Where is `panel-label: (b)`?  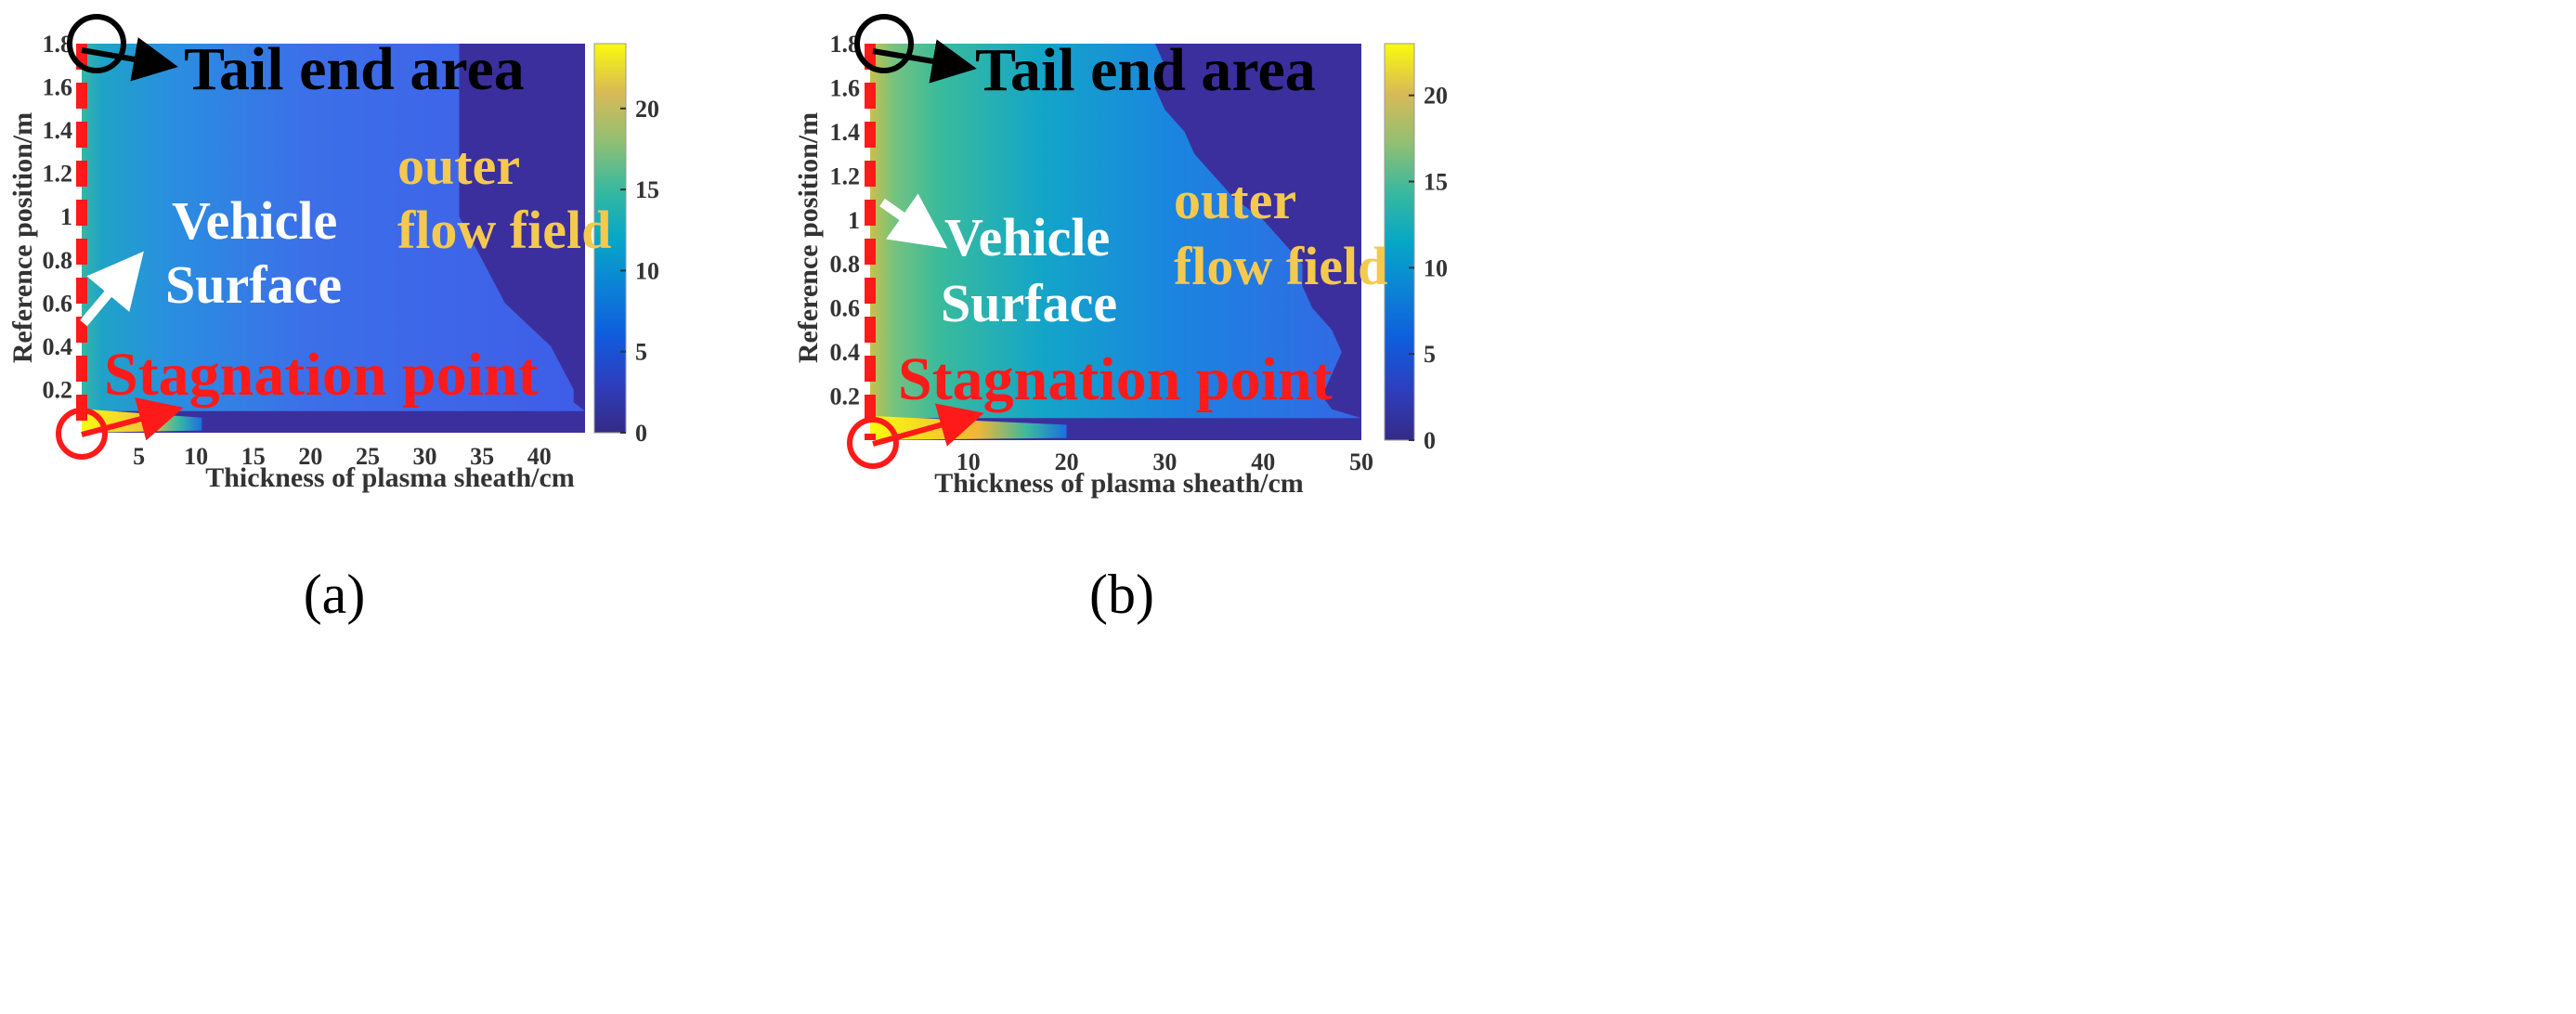
panel-label: (b) is located at coordinates (1121, 594).